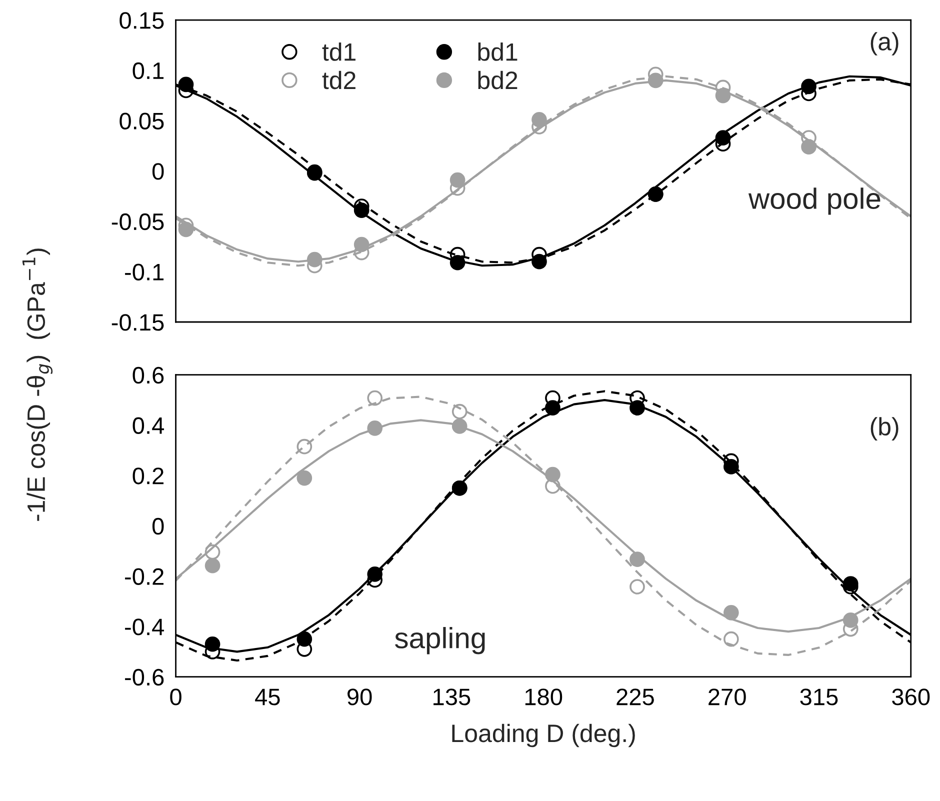 The height and width of the screenshot is (801, 940). What do you see at coordinates (911, 697) in the screenshot?
I see `x-tick-label: 360` at bounding box center [911, 697].